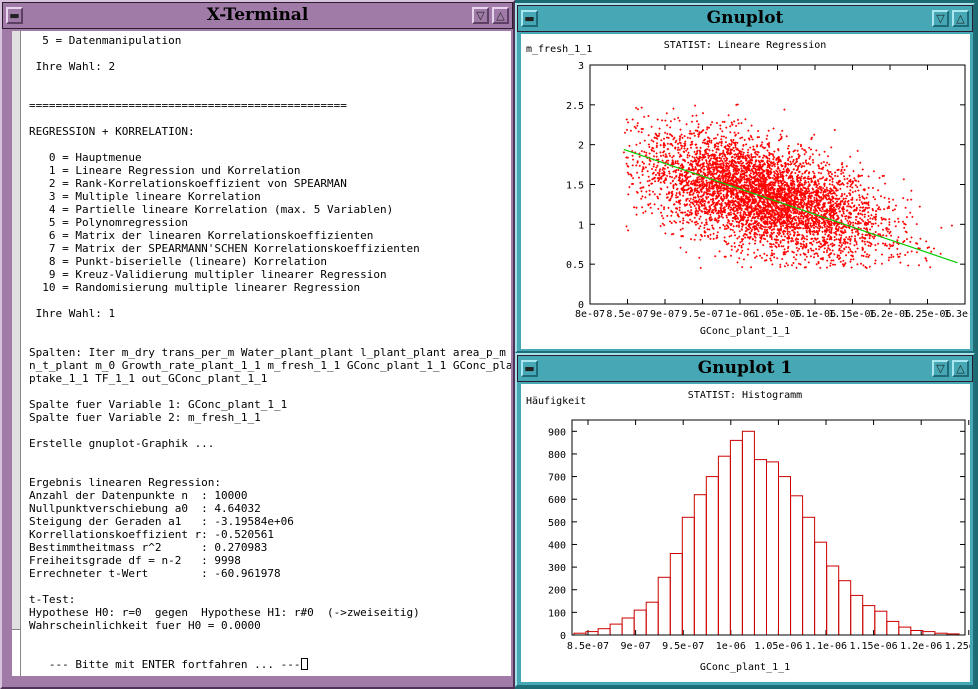 The width and height of the screenshot is (978, 689). What do you see at coordinates (559, 49) in the screenshot?
I see `y-axis-label: m_fresh_1_1` at bounding box center [559, 49].